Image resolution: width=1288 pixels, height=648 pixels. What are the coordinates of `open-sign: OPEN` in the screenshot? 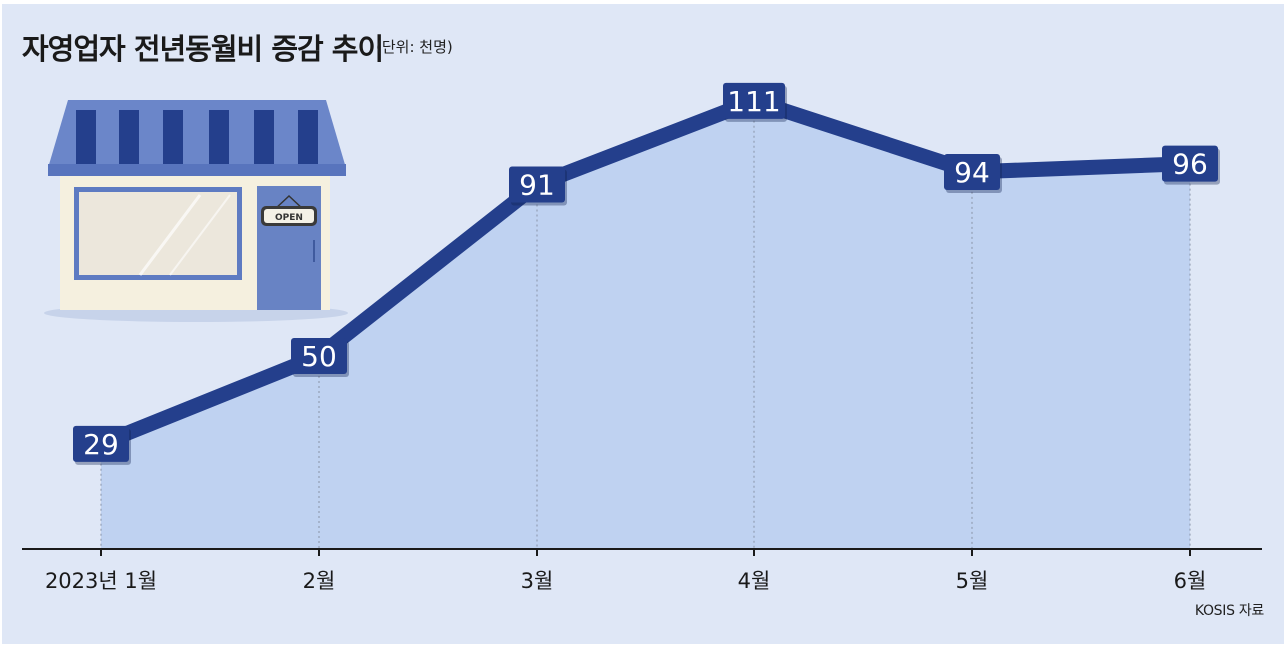 It's located at (289, 218).